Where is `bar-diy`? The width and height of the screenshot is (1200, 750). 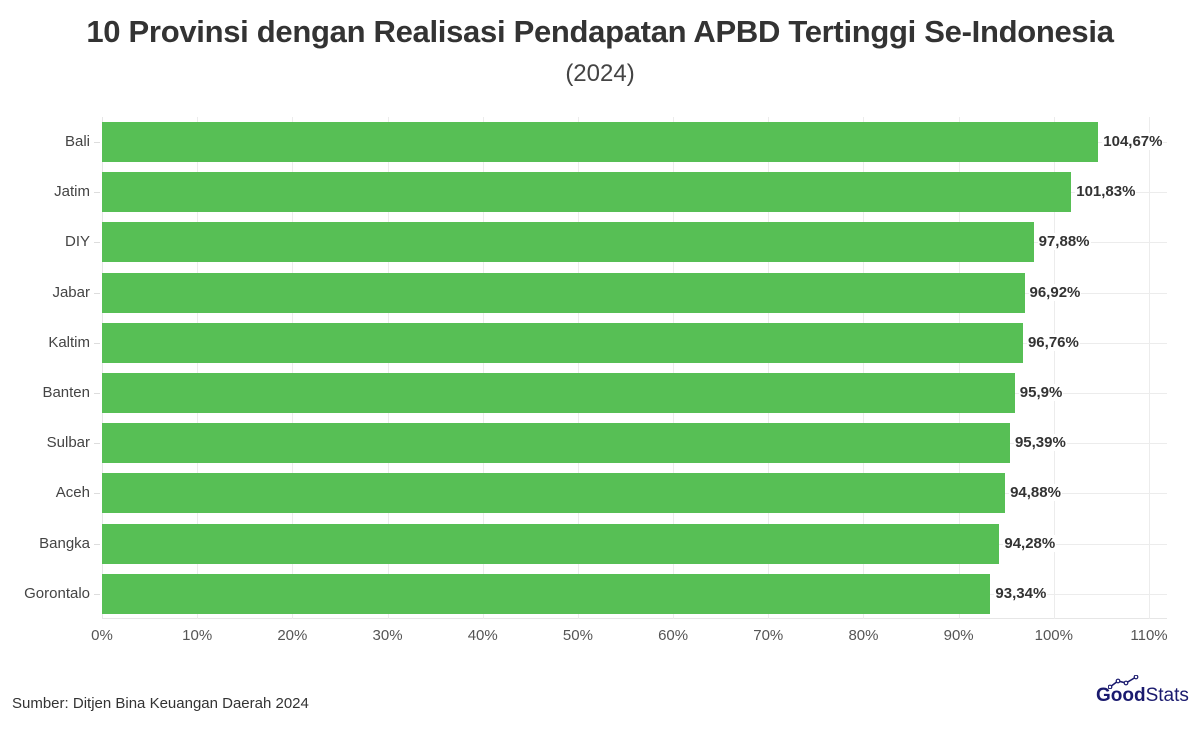
bar-diy is located at coordinates (568, 242).